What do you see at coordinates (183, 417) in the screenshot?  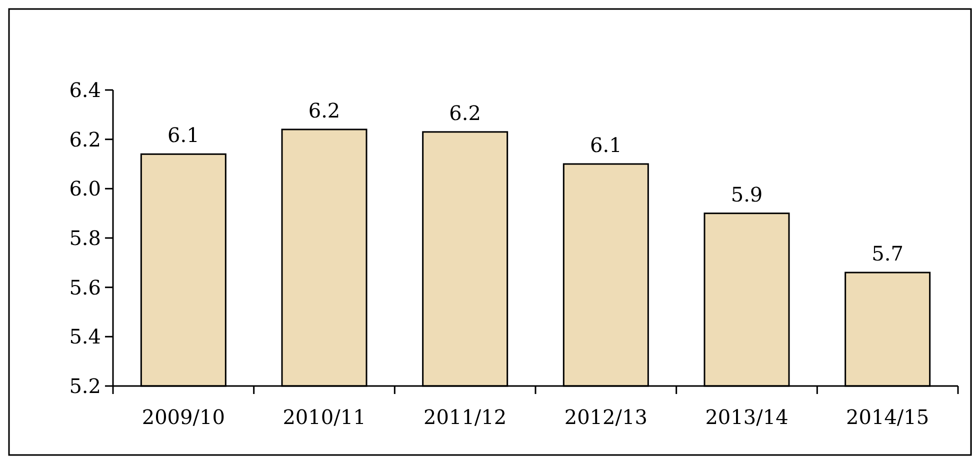 I see `x-tick-label: 2009/10` at bounding box center [183, 417].